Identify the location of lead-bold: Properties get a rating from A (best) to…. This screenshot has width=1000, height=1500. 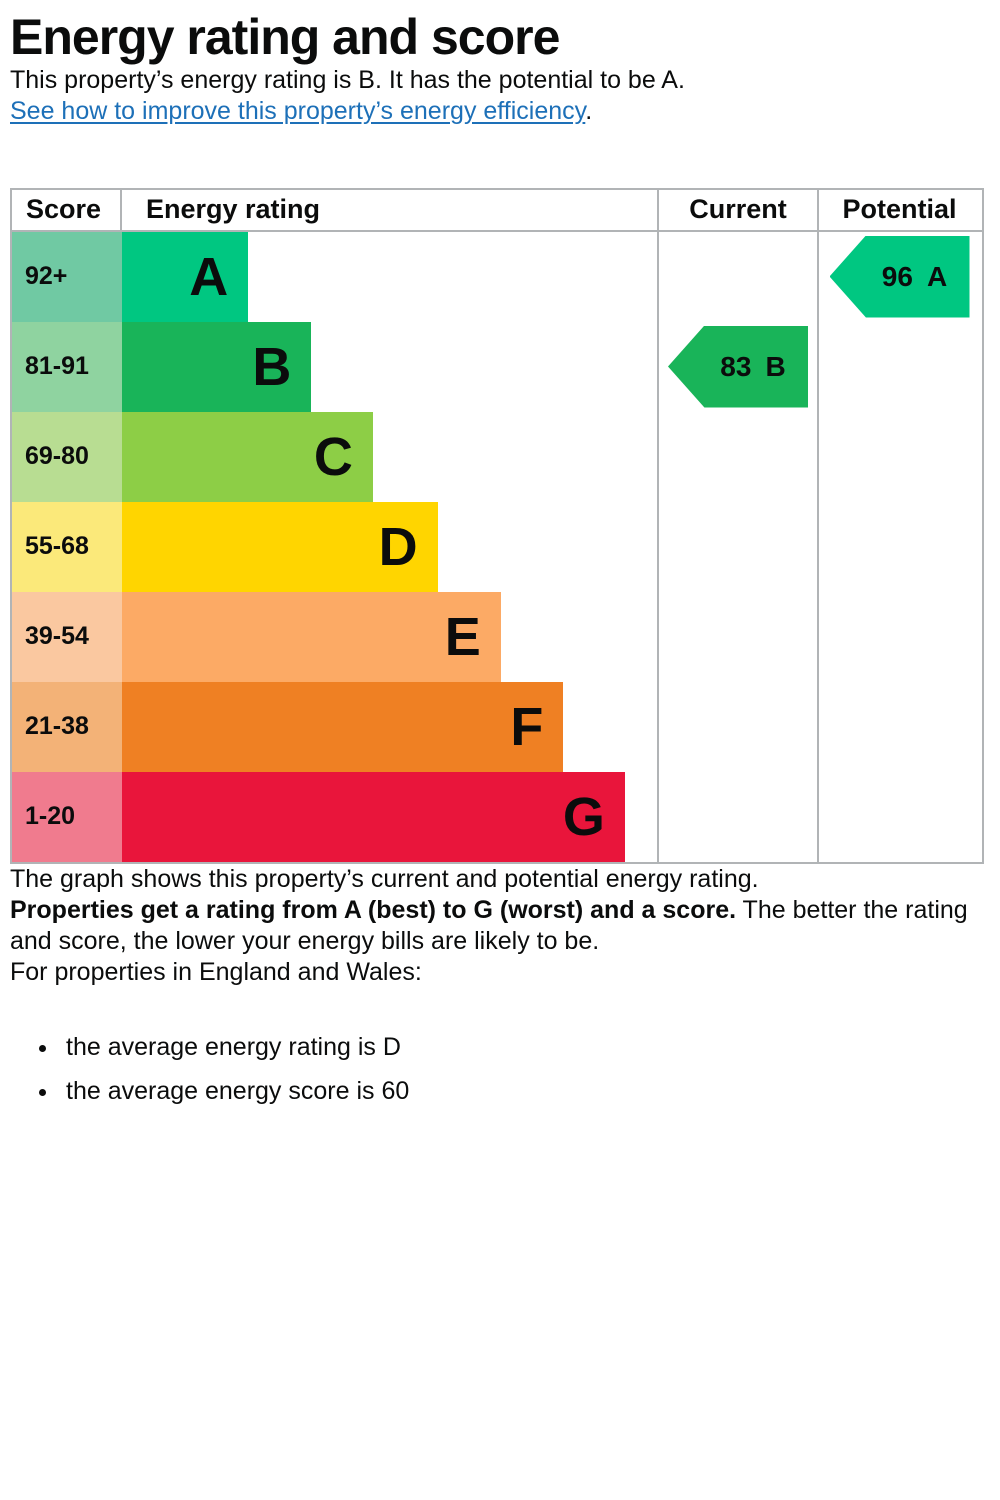
(373, 909).